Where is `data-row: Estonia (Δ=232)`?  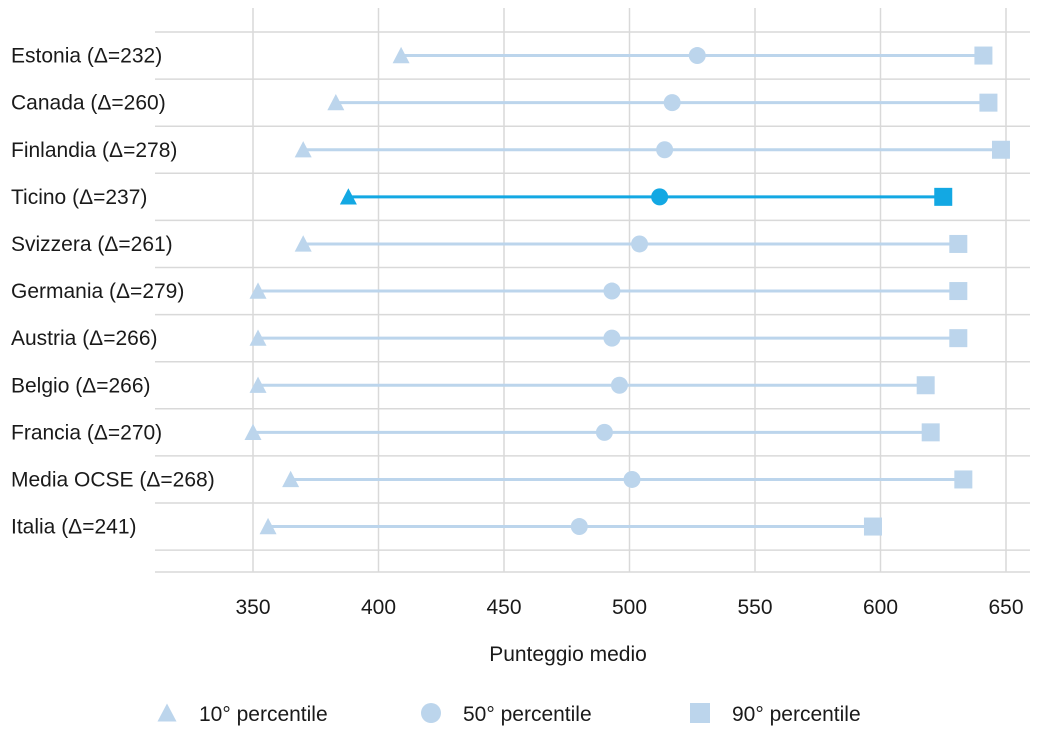 data-row: Estonia (Δ=232) is located at coordinates (502, 56).